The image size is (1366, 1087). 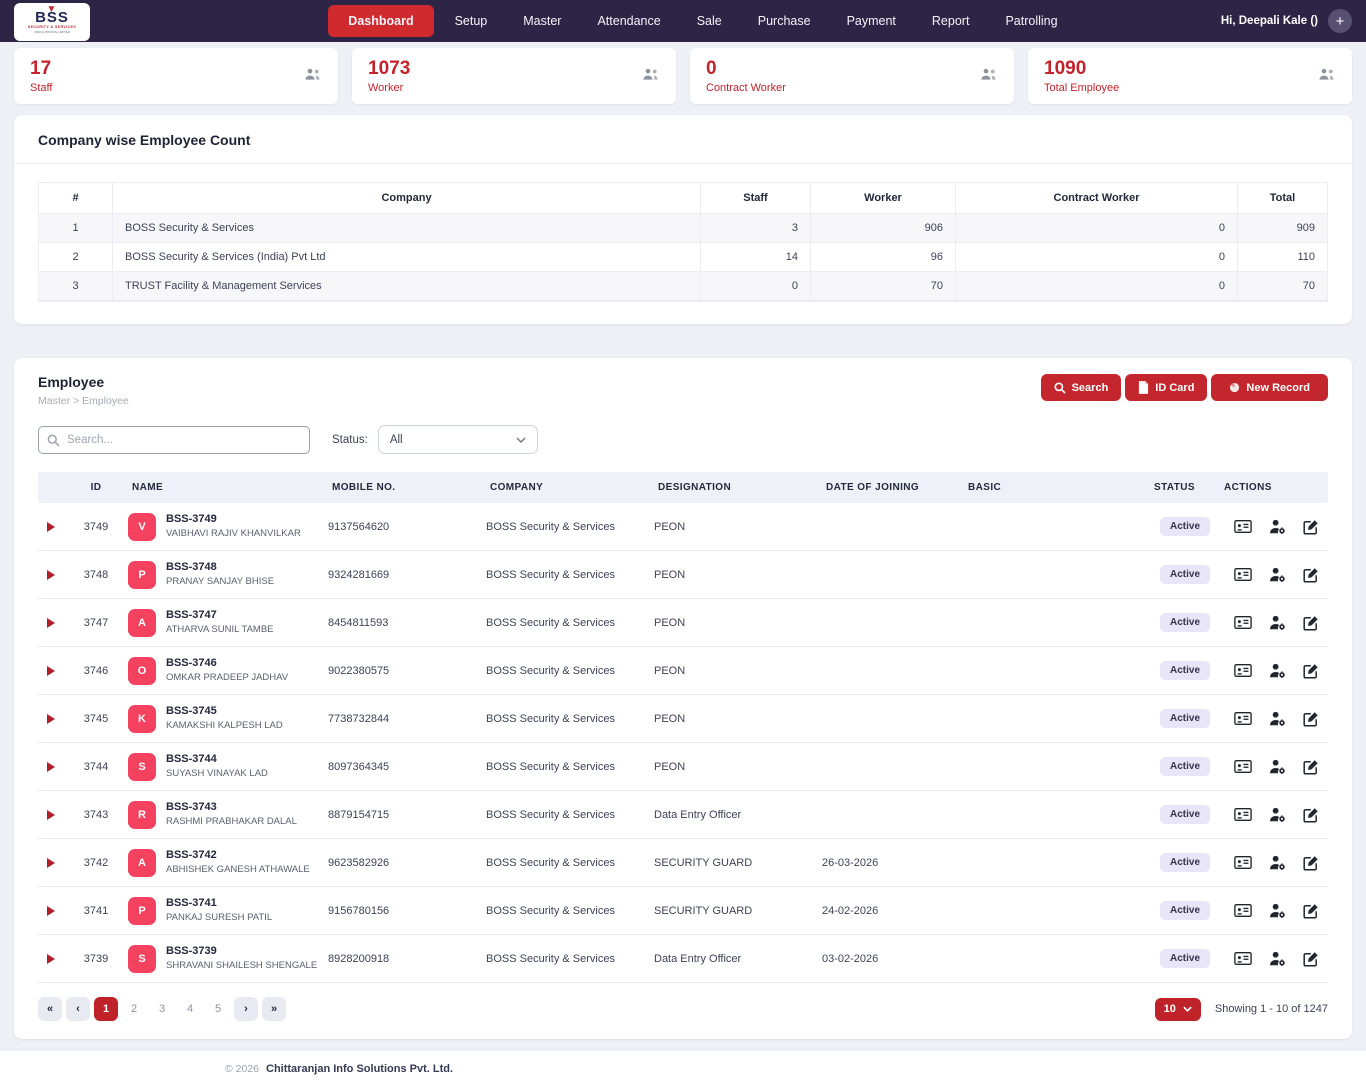 What do you see at coordinates (142, 814) in the screenshot?
I see `avatar: R` at bounding box center [142, 814].